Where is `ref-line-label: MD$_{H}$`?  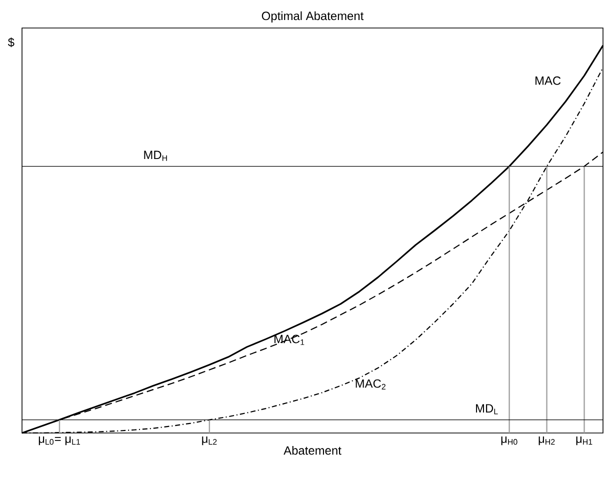 ref-line-label: MD$_{H}$ is located at coordinates (155, 155).